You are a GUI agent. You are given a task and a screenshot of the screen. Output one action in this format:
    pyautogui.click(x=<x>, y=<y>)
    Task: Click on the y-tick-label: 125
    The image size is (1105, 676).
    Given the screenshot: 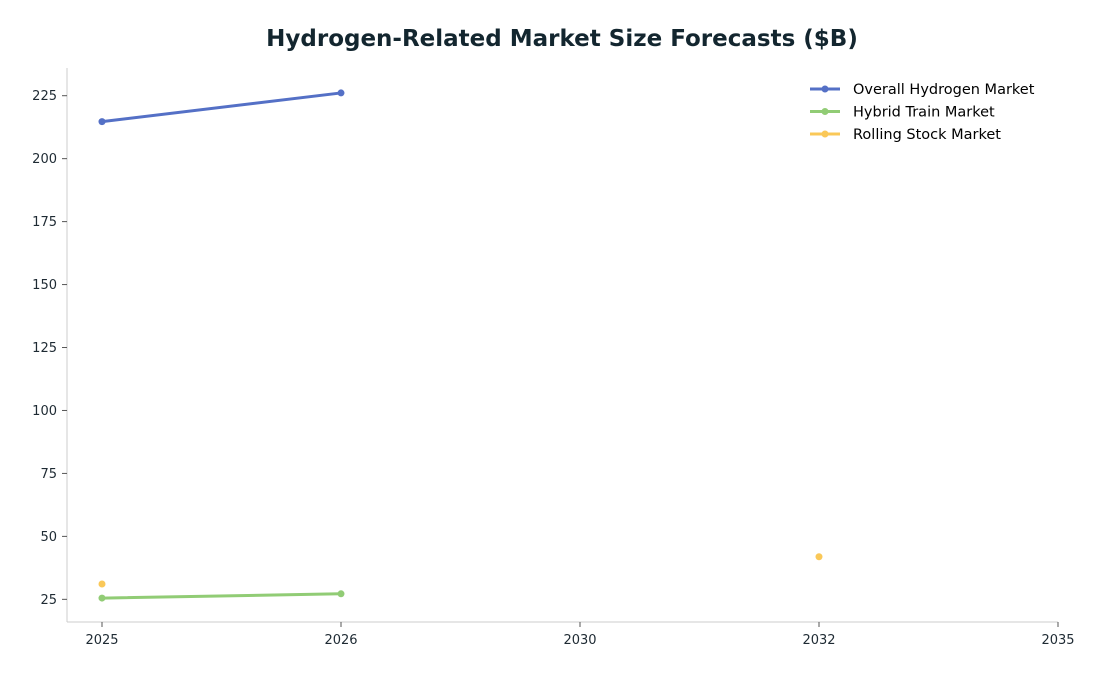 What is the action you would take?
    pyautogui.click(x=44, y=348)
    